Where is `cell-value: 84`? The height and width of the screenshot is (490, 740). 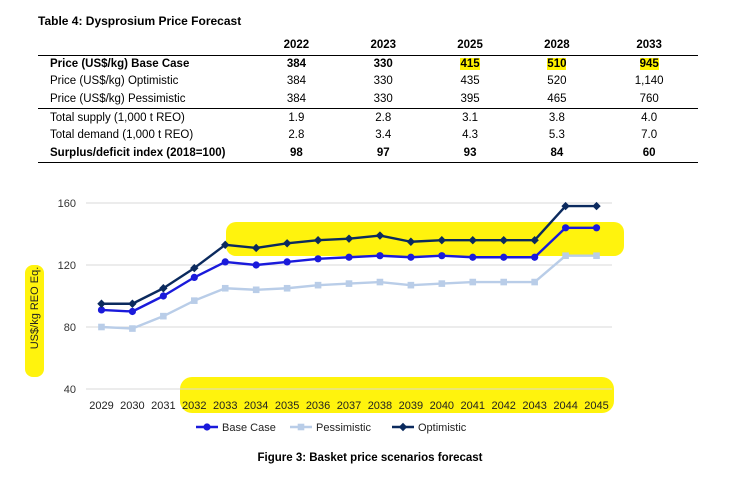 cell-value: 84 is located at coordinates (557, 154).